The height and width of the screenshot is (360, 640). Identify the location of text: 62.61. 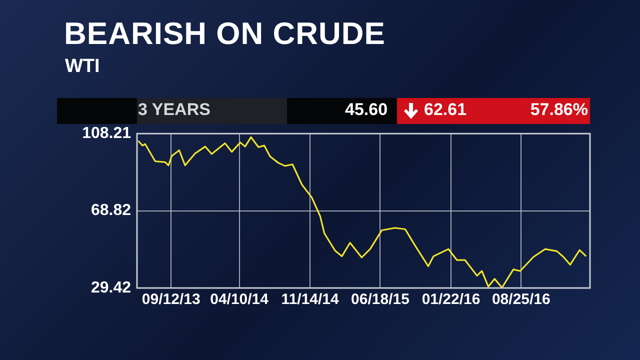
(445, 110).